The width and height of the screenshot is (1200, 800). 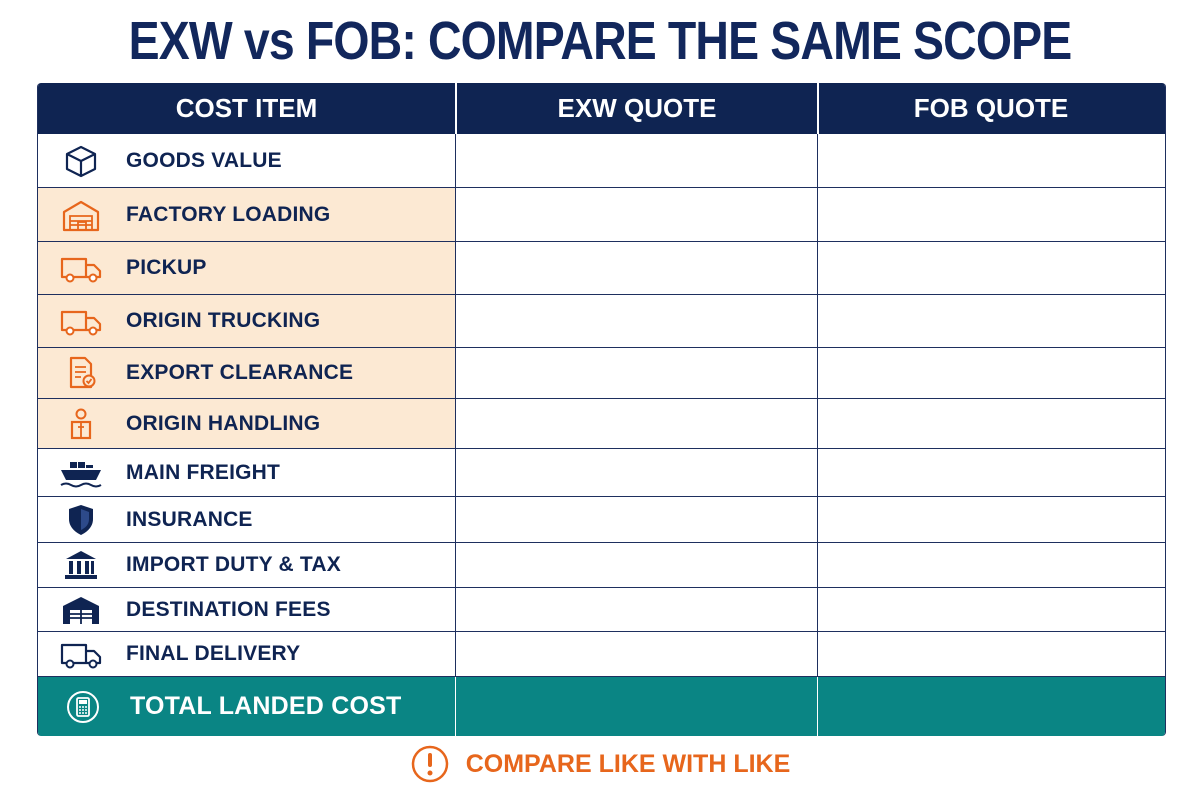 I want to click on table-row: ORIGIN TRUCKING, so click(x=601, y=321).